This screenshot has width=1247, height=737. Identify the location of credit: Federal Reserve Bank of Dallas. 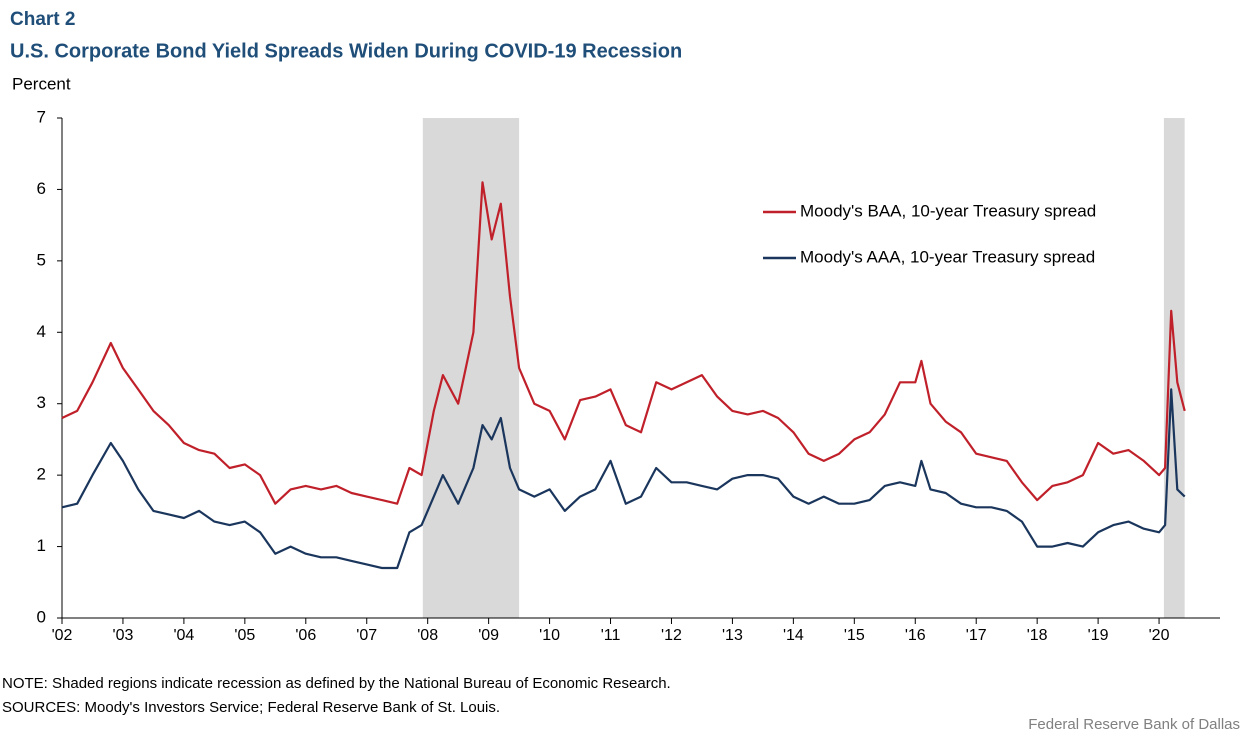
(1134, 724).